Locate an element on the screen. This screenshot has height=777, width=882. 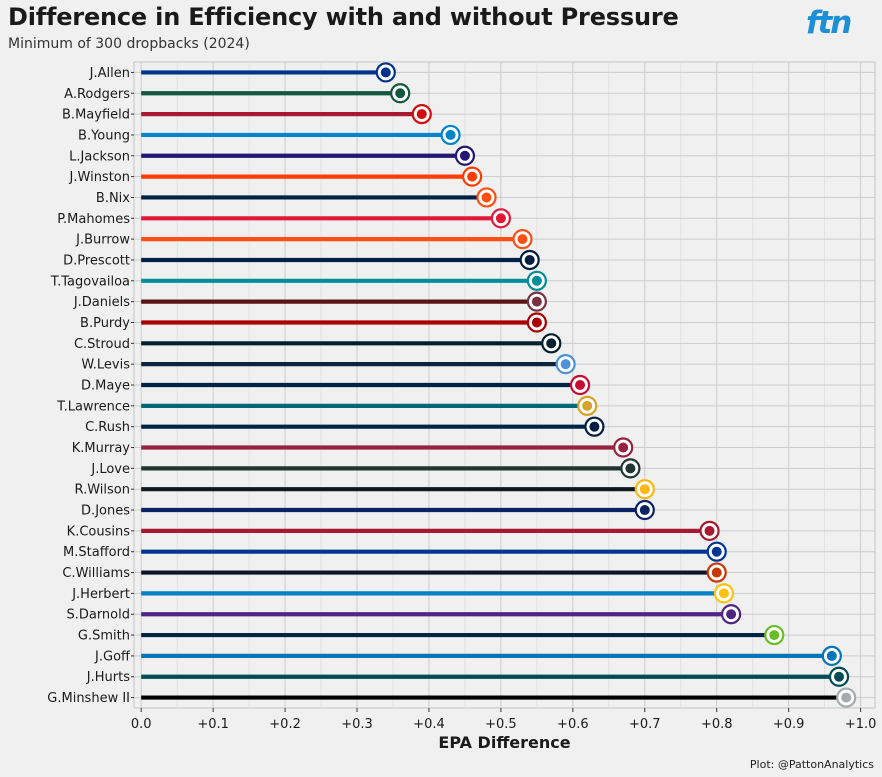
x-tick-label: +0.5 is located at coordinates (501, 724).